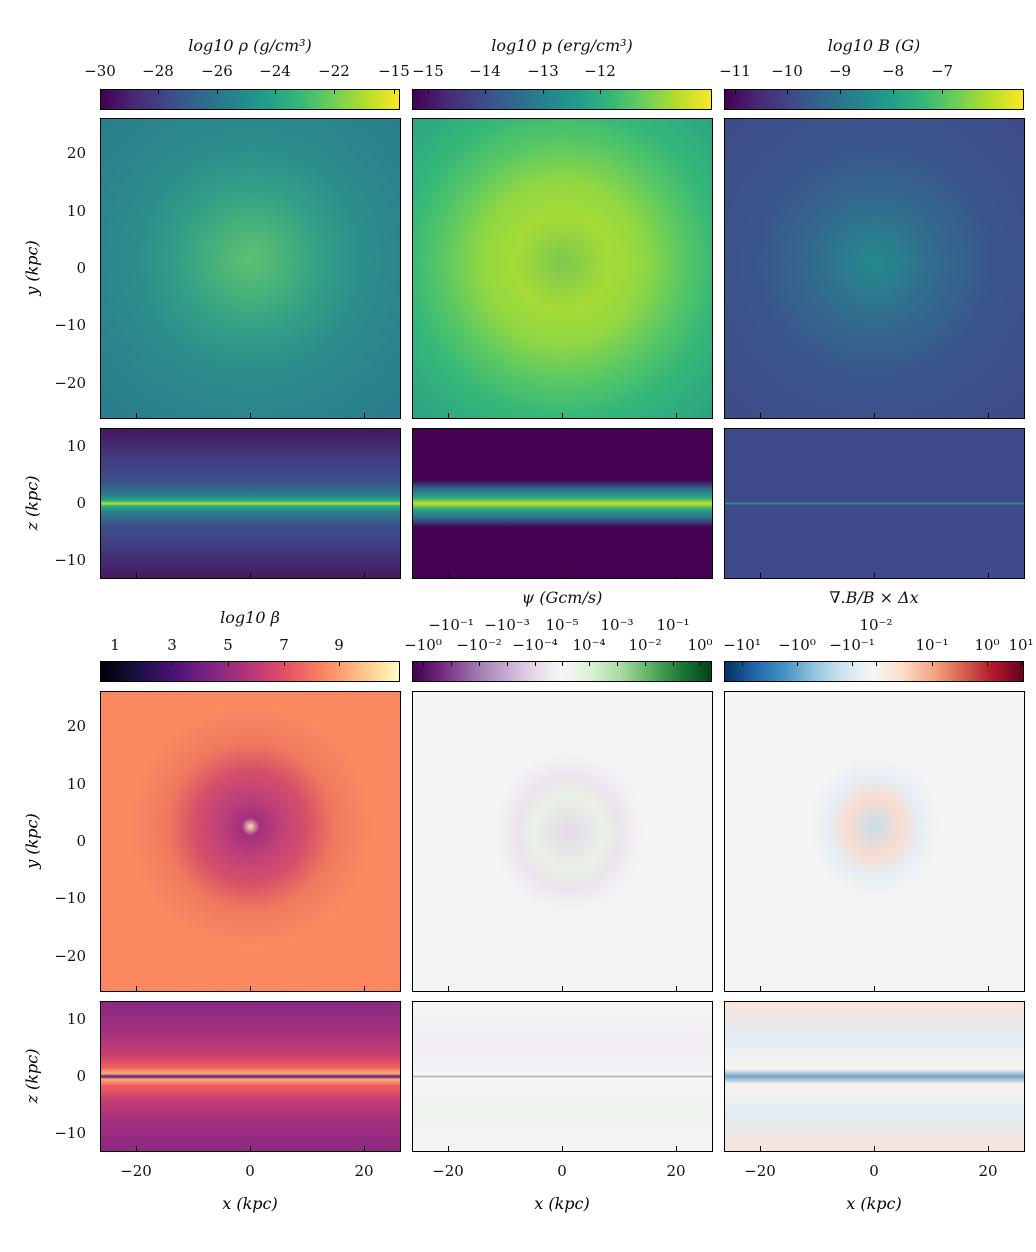 This screenshot has width=1036, height=1252. Describe the element at coordinates (787, 71) in the screenshot. I see `colorbar-tick-label: −10` at that location.